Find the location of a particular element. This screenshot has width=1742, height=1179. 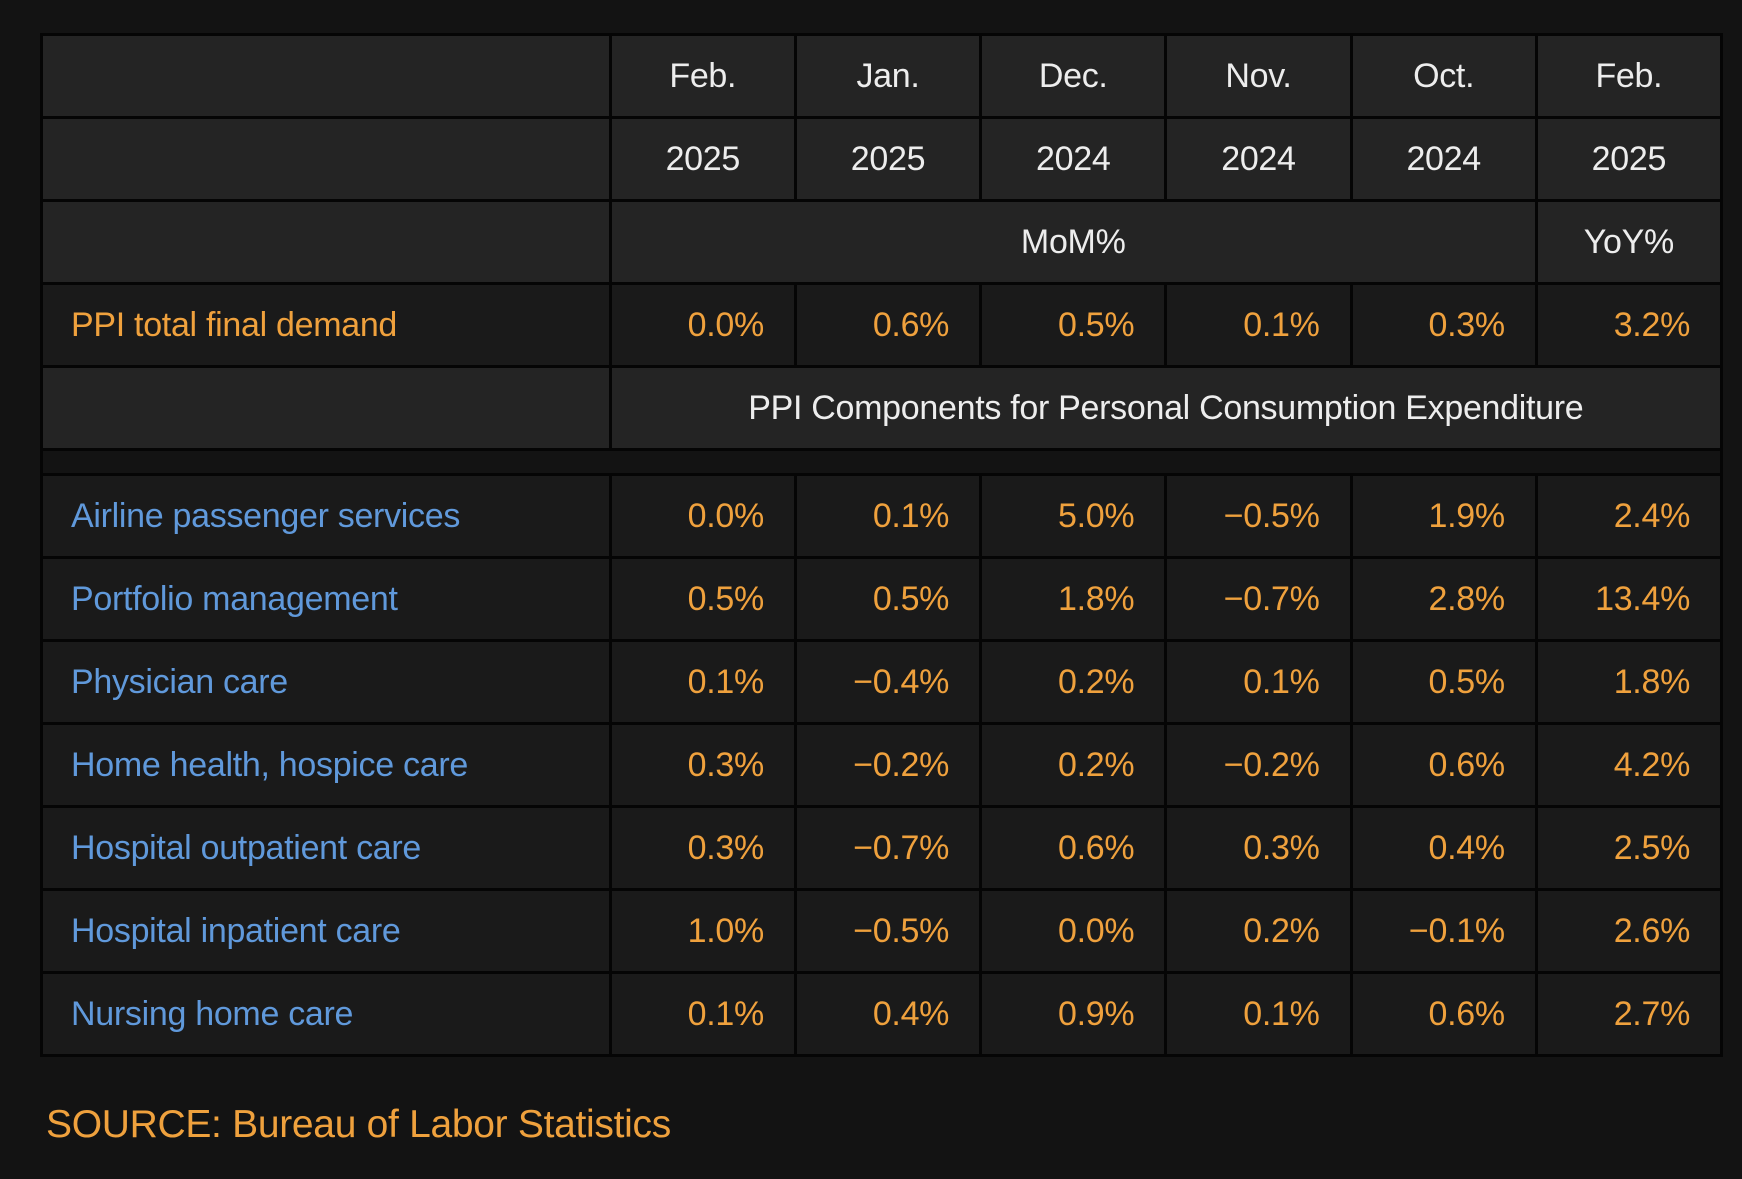

value-cell: 4.2% is located at coordinates (1628, 765).